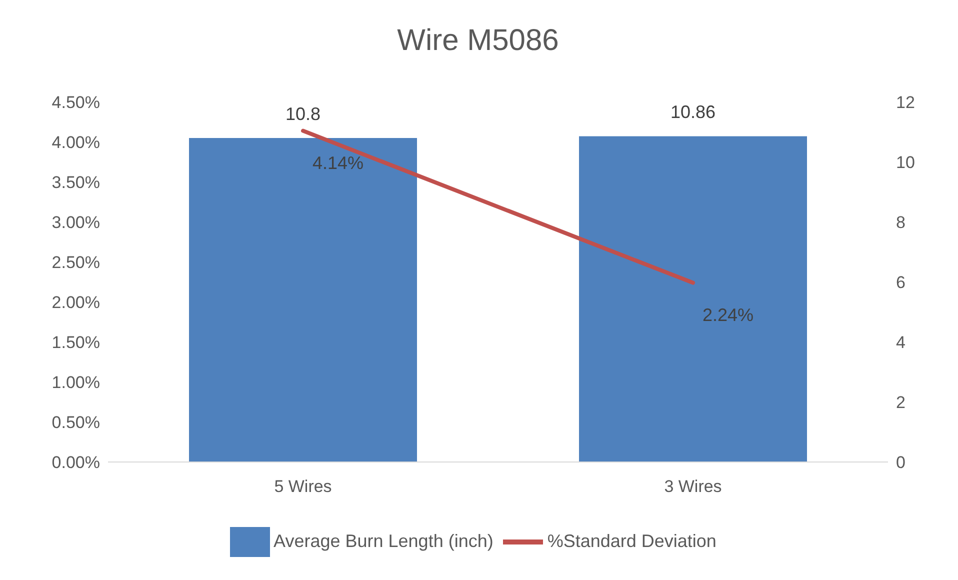 The height and width of the screenshot is (580, 958). What do you see at coordinates (76, 462) in the screenshot?
I see `y-tick-label: 0.00%` at bounding box center [76, 462].